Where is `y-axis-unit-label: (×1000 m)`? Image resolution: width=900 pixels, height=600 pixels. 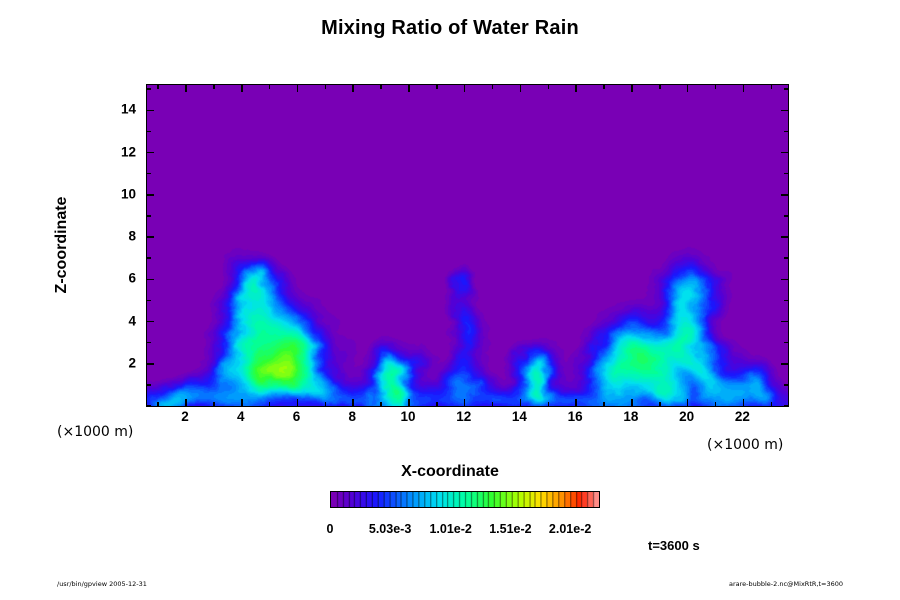 y-axis-unit-label: (×1000 m) is located at coordinates (95, 432).